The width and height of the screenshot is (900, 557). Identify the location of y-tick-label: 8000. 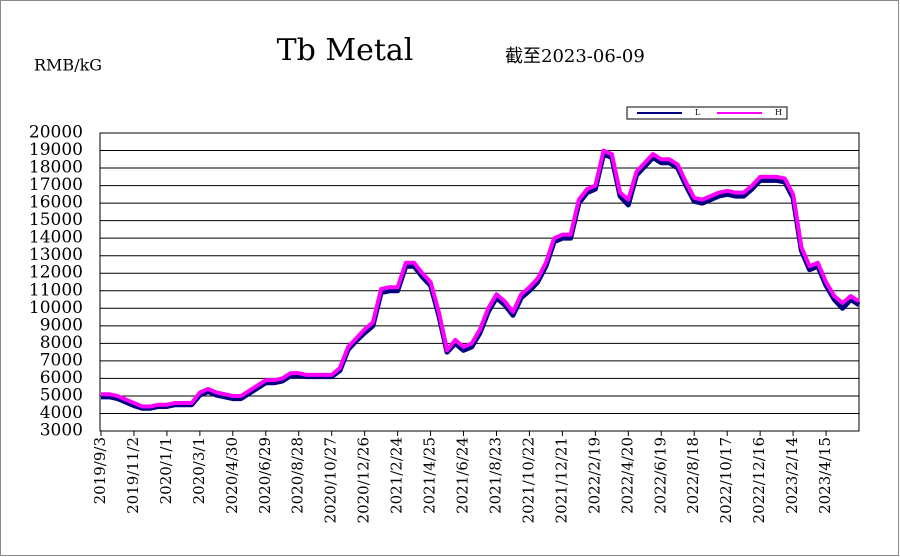
(61, 343).